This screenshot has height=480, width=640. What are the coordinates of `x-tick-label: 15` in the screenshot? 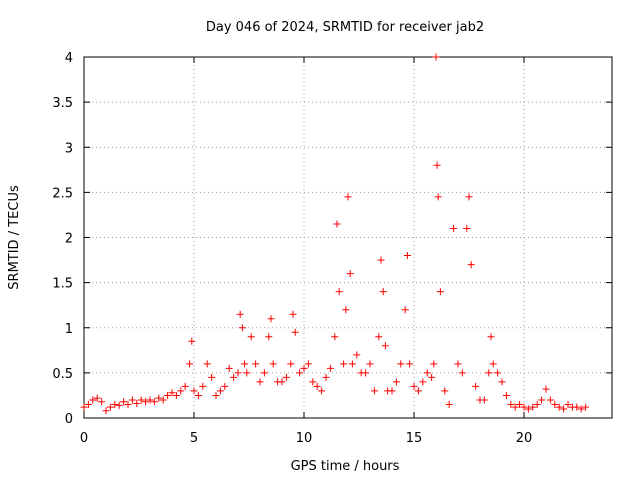 It's located at (414, 438).